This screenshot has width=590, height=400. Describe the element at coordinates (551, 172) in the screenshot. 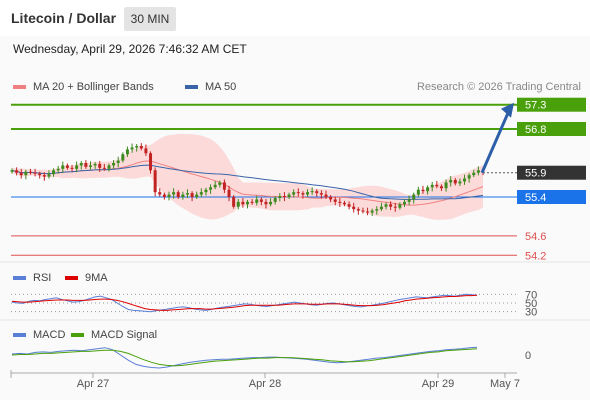

I see `level-tag-55.9` at that location.